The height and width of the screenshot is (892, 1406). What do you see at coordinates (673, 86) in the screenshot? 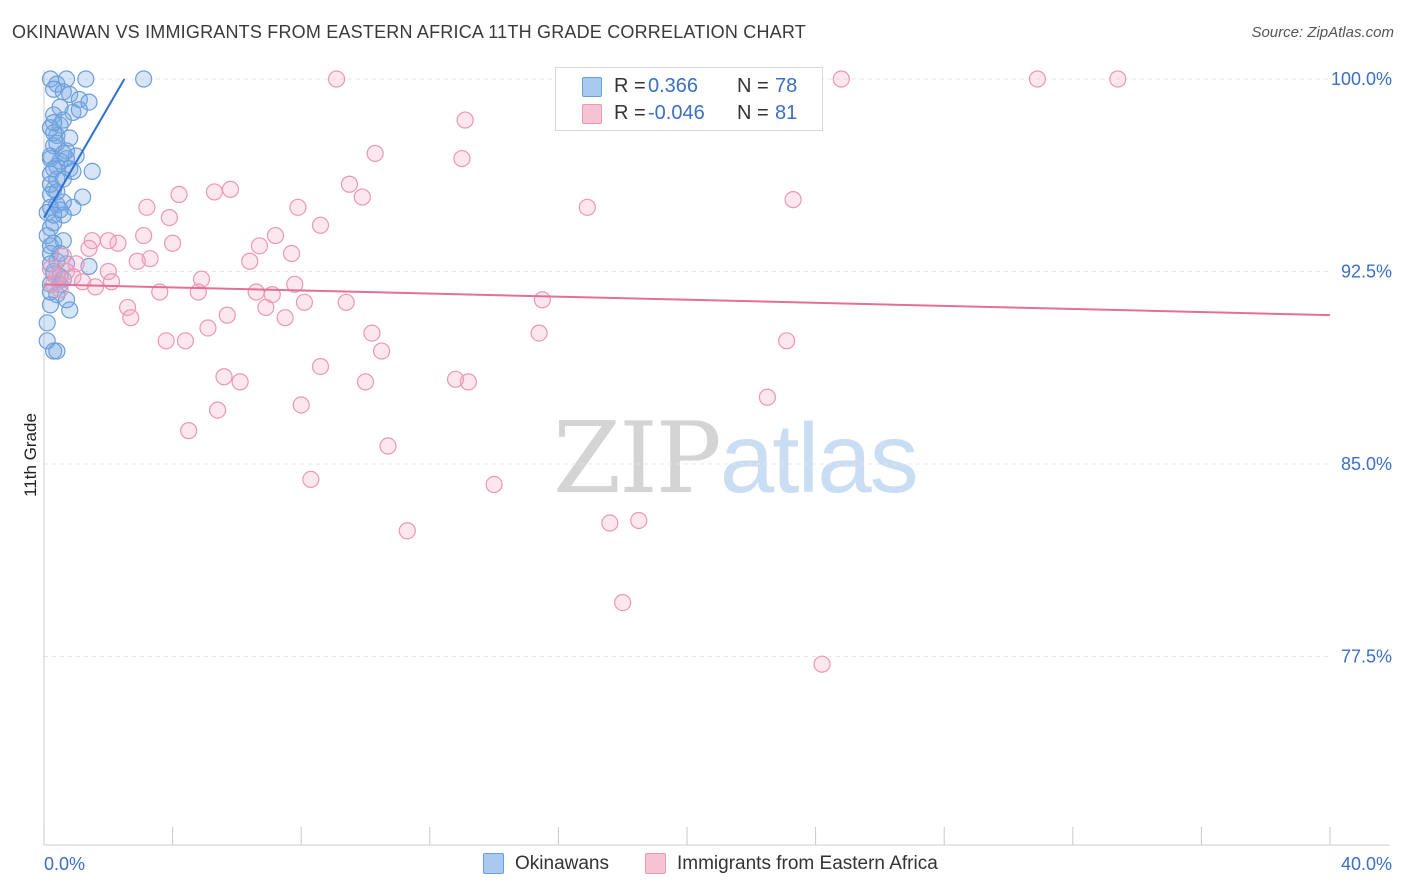
I see `r-value: 0.366` at bounding box center [673, 86].